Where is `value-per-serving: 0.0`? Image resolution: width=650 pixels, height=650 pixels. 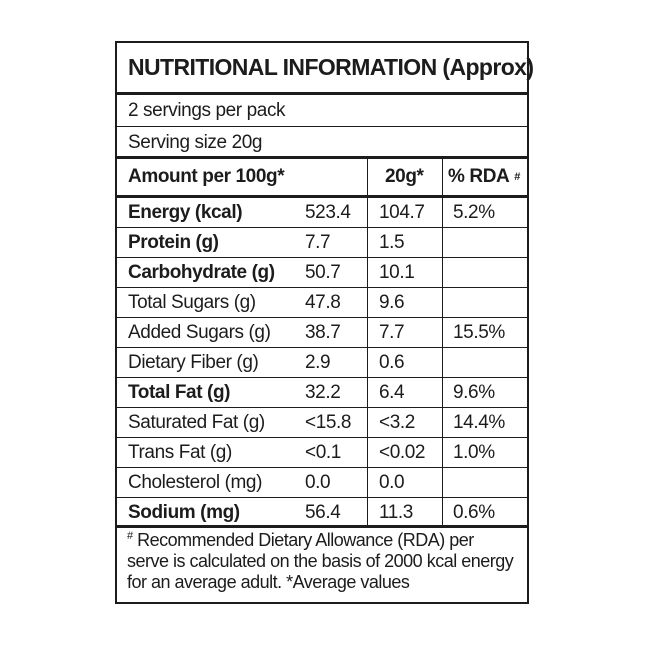 value-per-serving: 0.0 is located at coordinates (392, 482).